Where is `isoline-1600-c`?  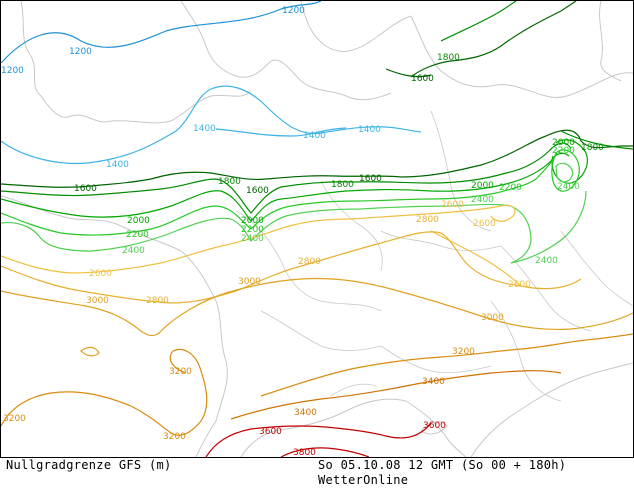
isoline-1600-c is located at coordinates (408, 73).